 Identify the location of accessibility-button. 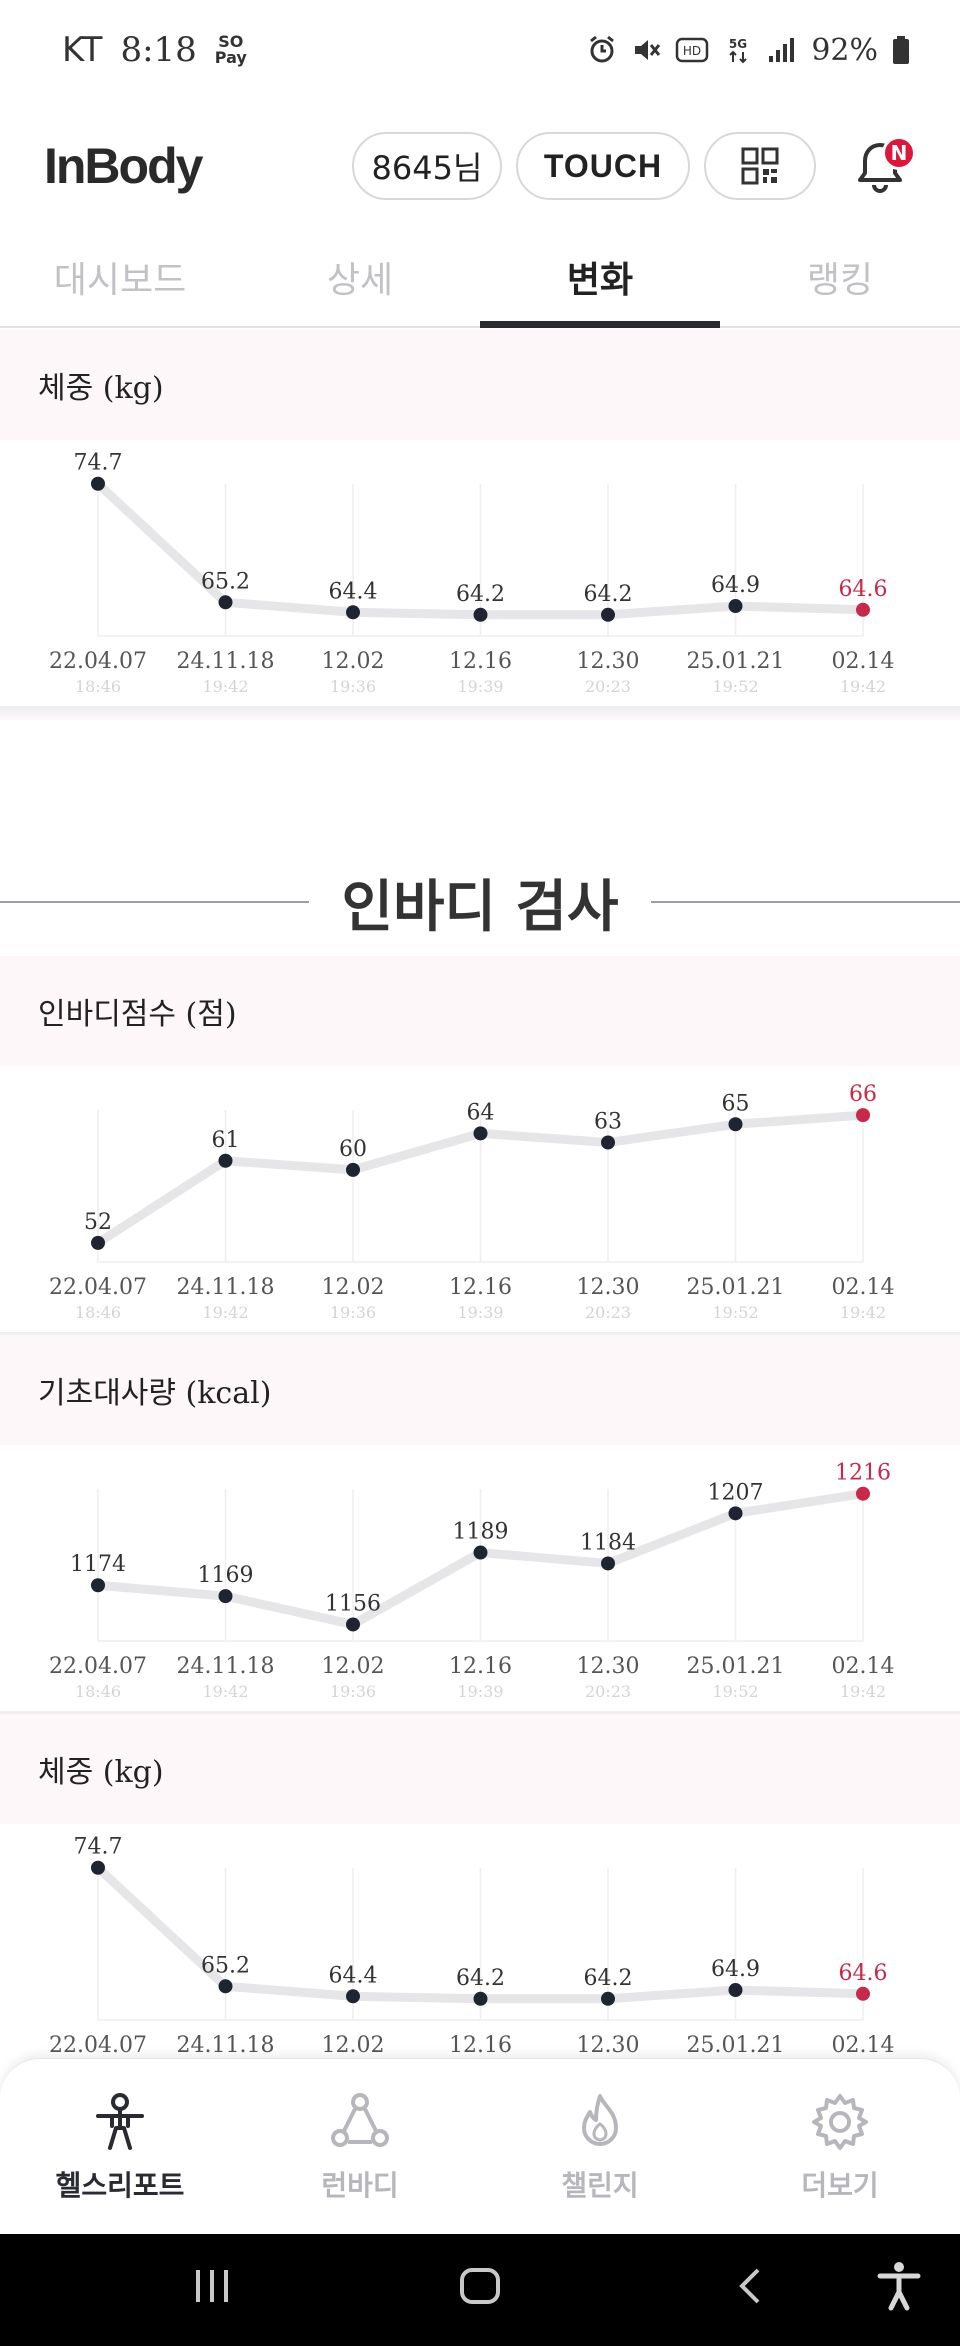
(899, 2286).